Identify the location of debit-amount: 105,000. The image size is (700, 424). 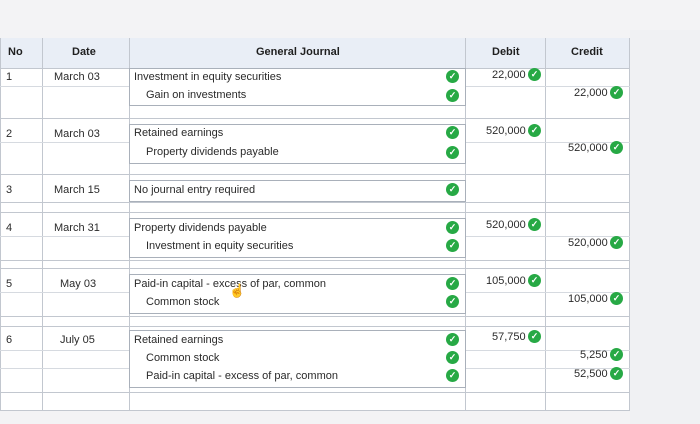
(506, 281).